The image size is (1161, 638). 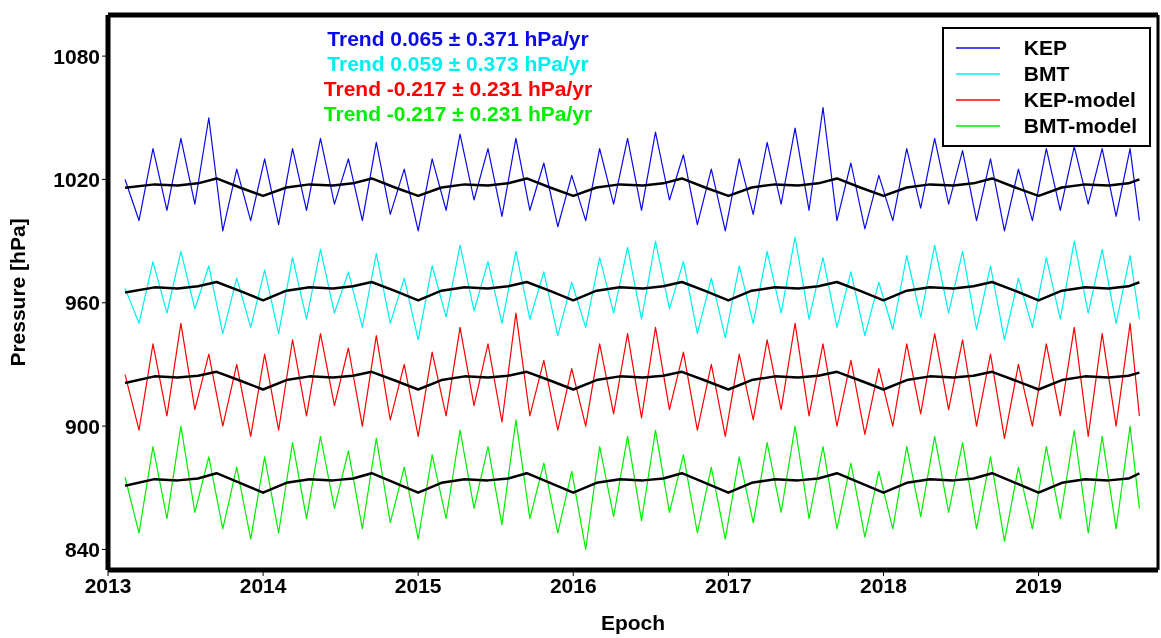 What do you see at coordinates (82, 426) in the screenshot?
I see `y-tick-label: 900` at bounding box center [82, 426].